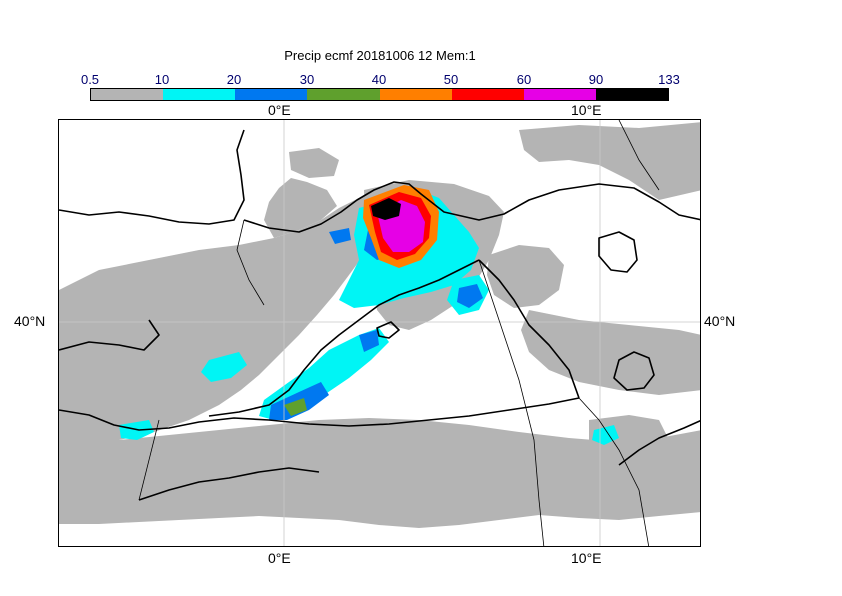  I want to click on lon-label-top-10: 10°E, so click(586, 110).